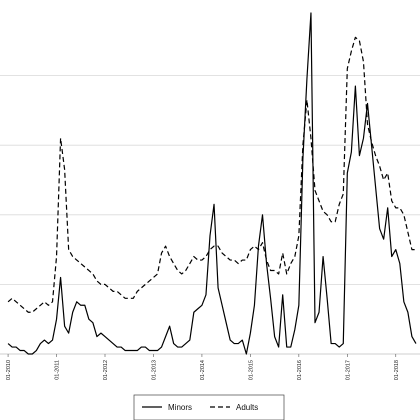 This screenshot has height=420, width=420. Describe the element at coordinates (203, 370) in the screenshot. I see `x-tick-label: 01-2014` at that location.